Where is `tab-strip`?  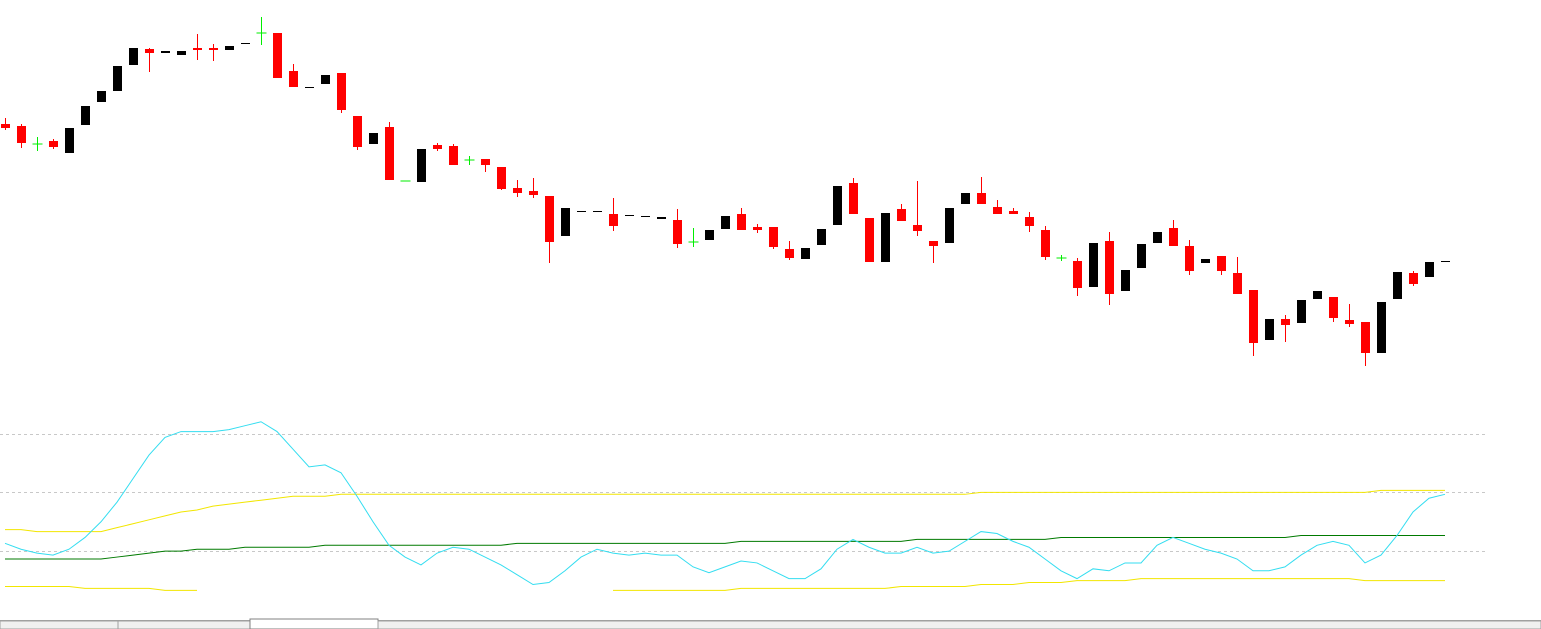 tab-strip is located at coordinates (959, 624).